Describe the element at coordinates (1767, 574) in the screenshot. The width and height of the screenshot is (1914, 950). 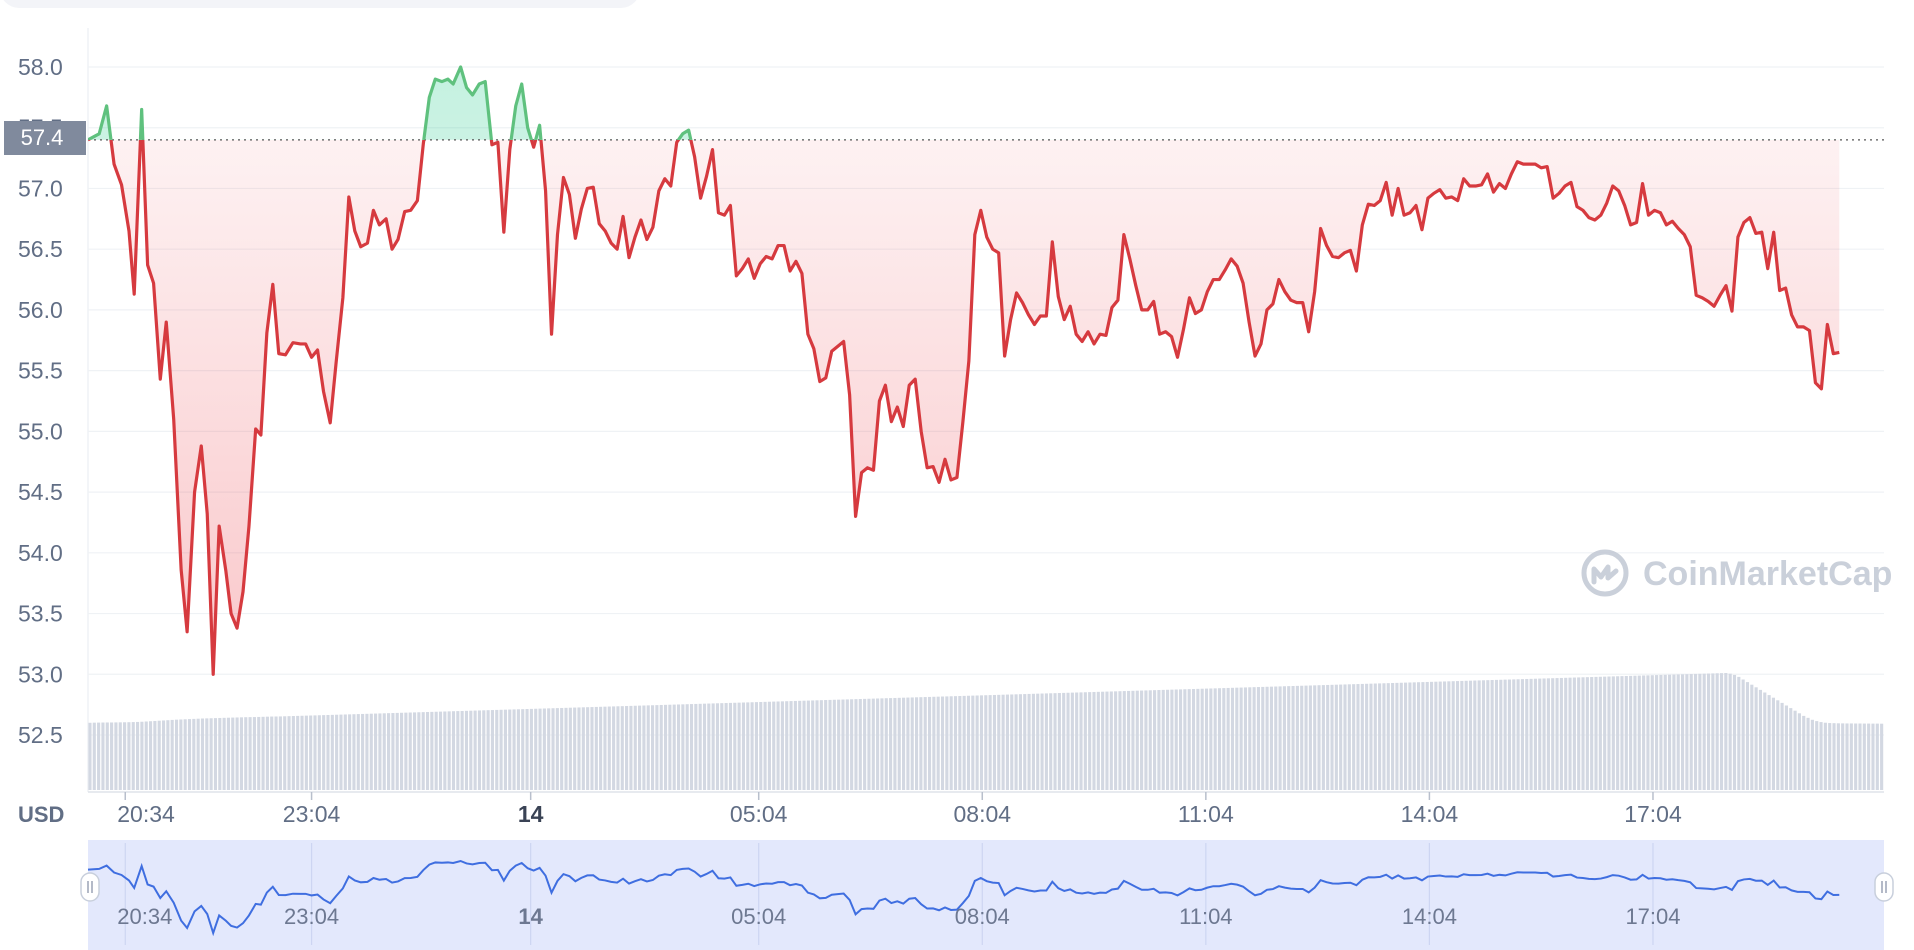
I see `watermark-text: CoinMarketCap` at that location.